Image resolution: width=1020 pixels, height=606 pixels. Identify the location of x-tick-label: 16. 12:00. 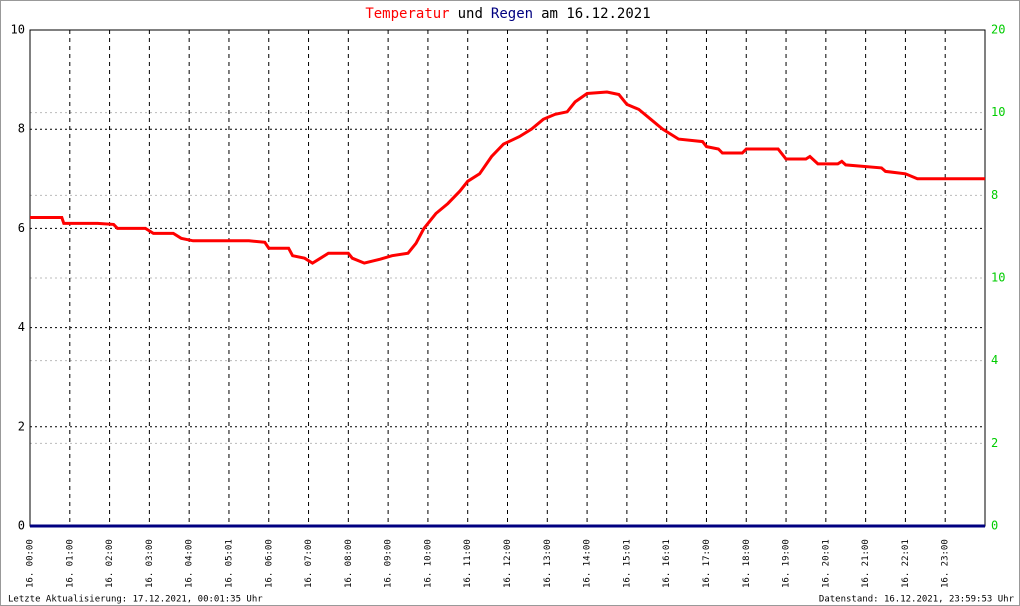
(508, 563).